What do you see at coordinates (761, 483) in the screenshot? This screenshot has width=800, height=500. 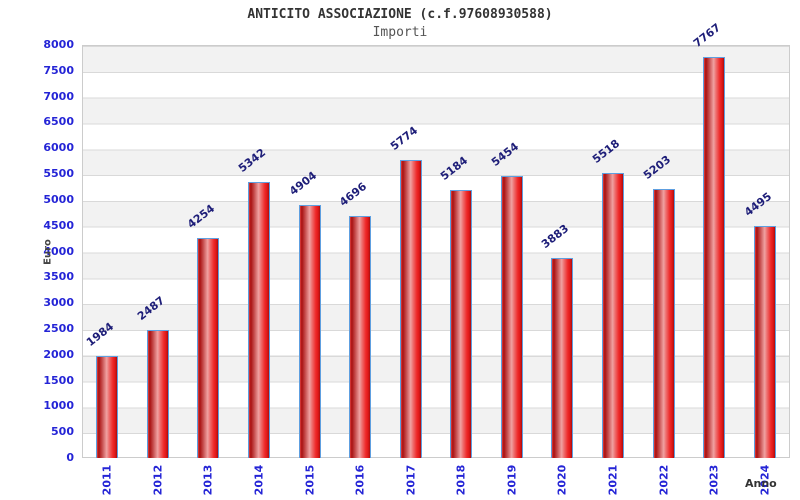 I see `x-axis-title: Anno` at bounding box center [761, 483].